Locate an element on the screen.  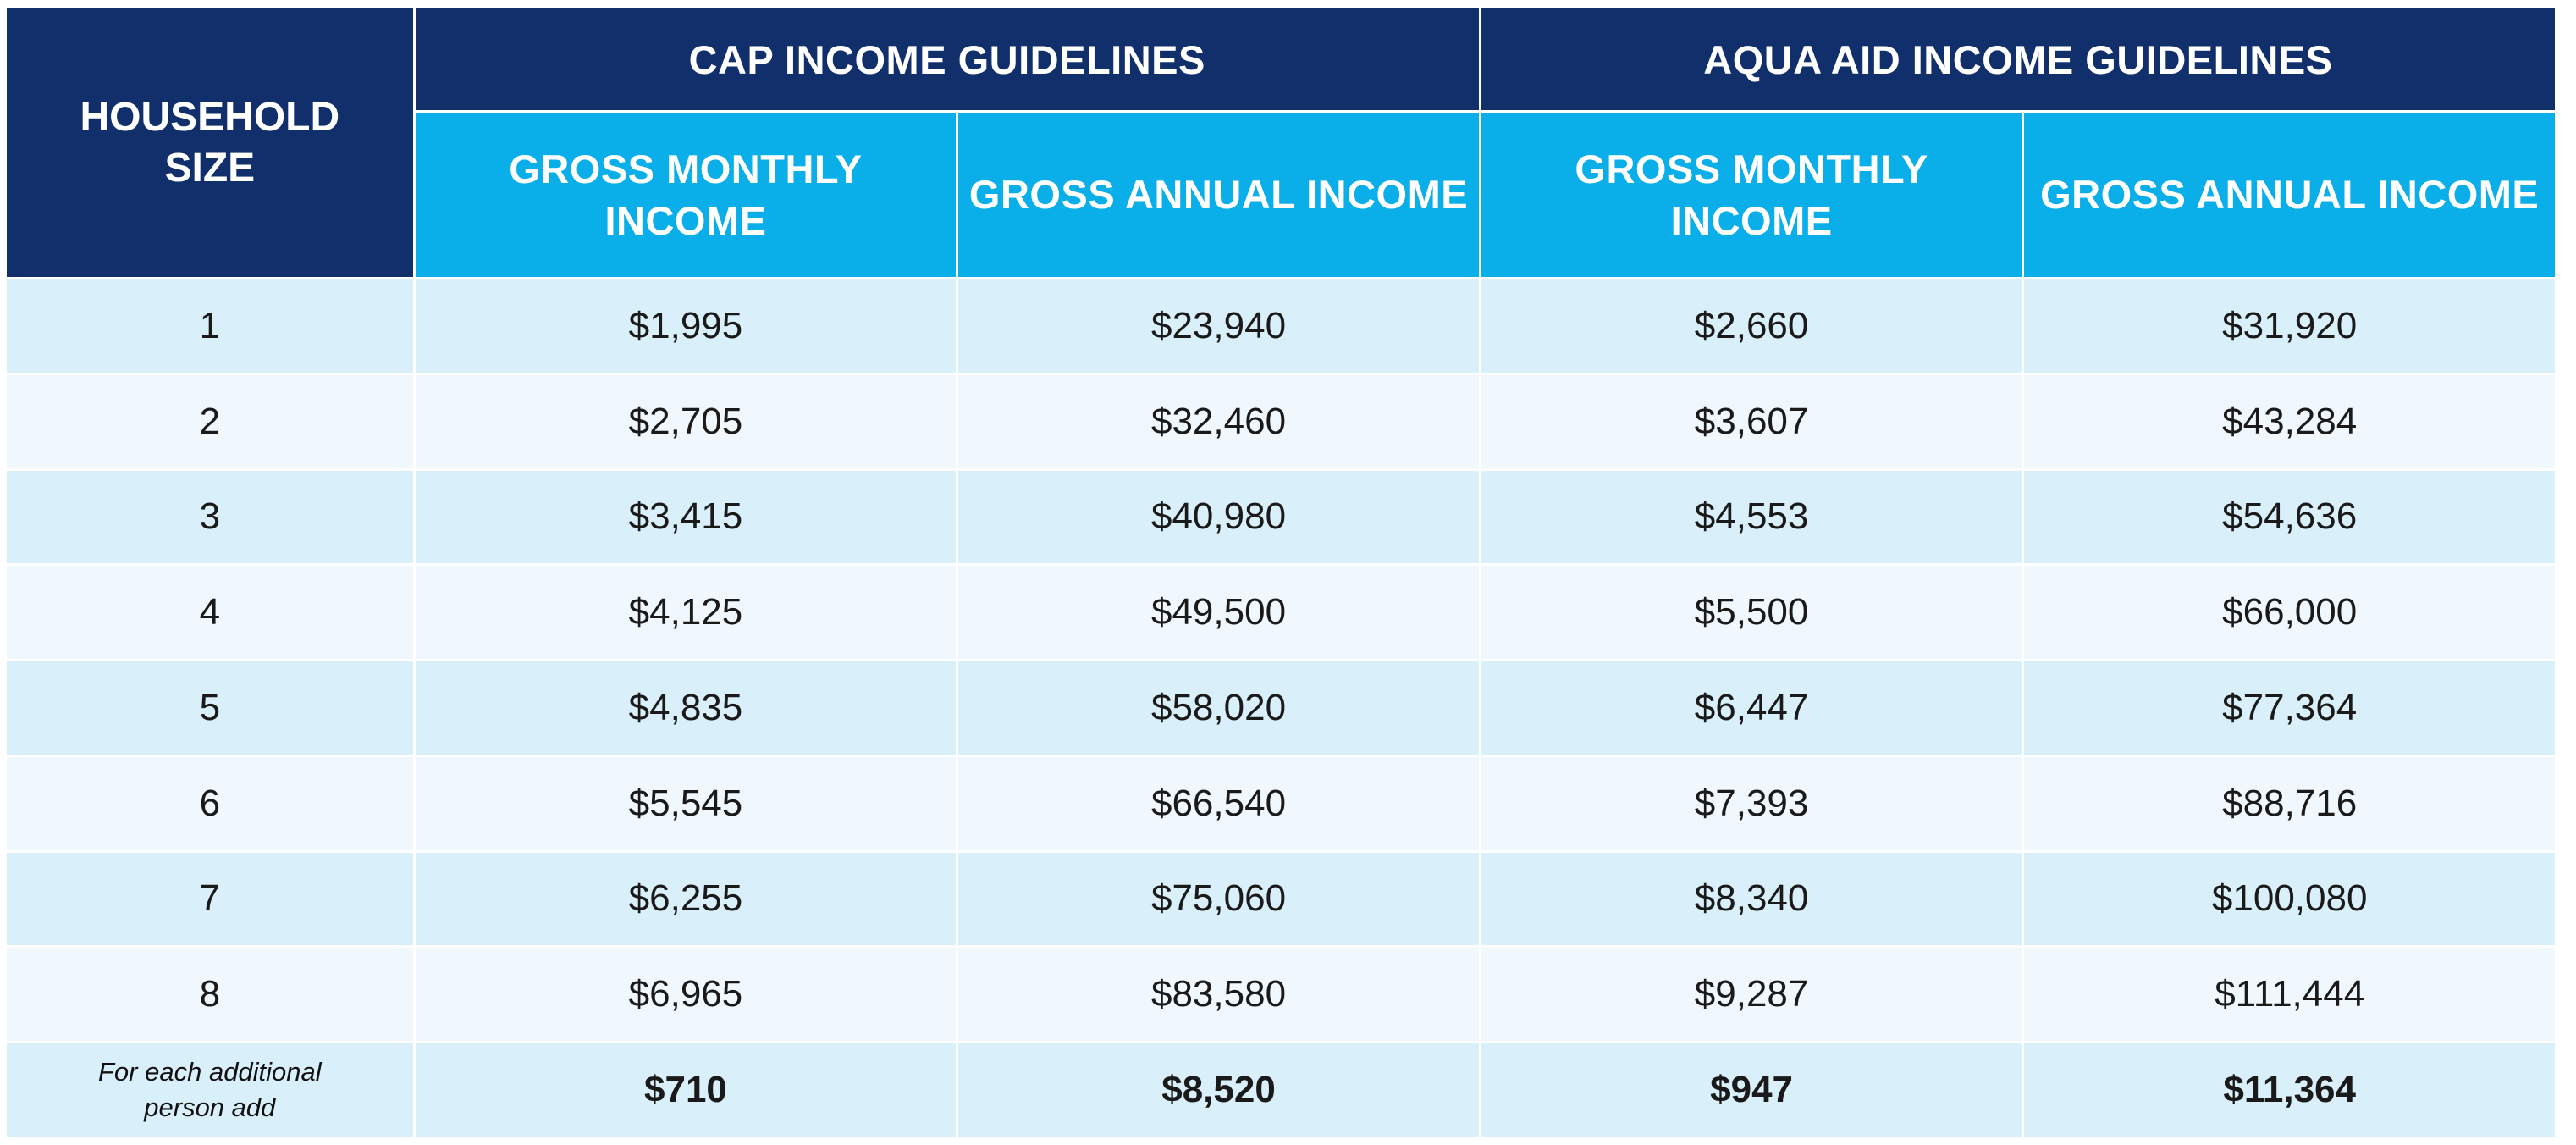
aqua-monthly-cell: $8,340 is located at coordinates (1751, 899).